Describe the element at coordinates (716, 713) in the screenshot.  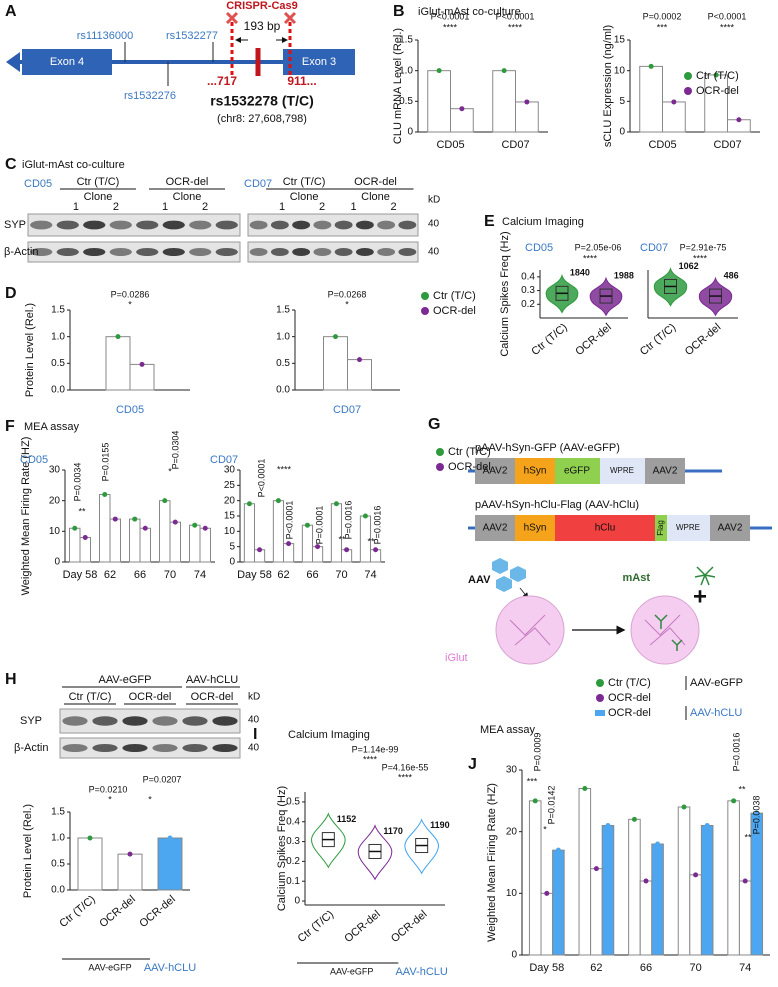
I see `legend-group: AAV-hCLU` at that location.